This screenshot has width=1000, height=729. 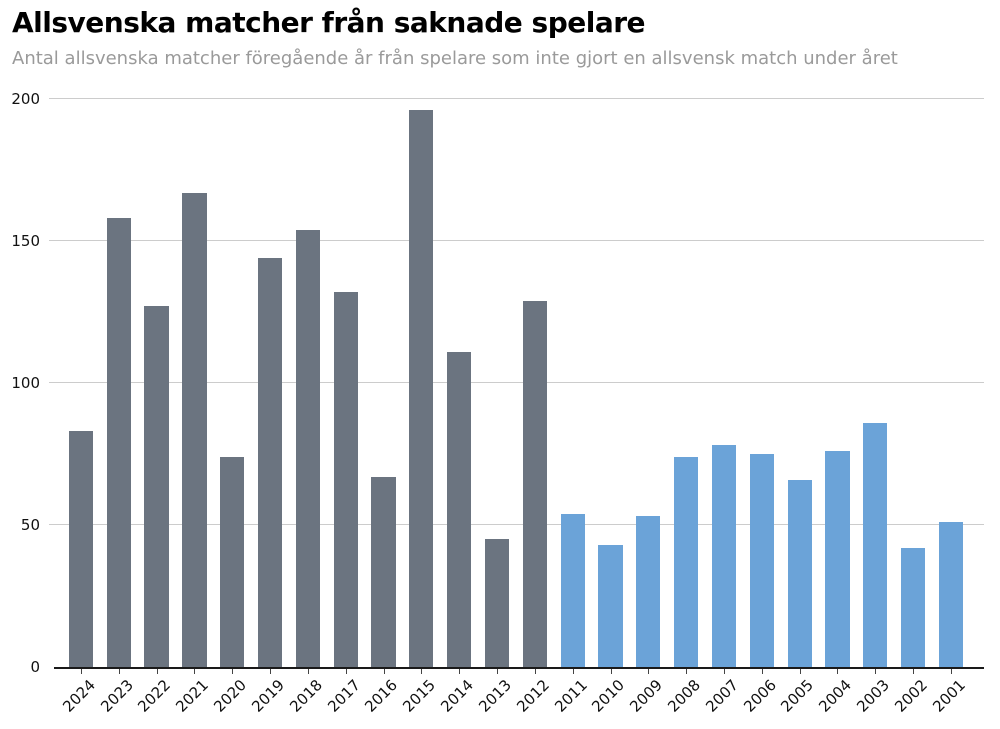 What do you see at coordinates (381, 696) in the screenshot?
I see `x-tick-label-2016: 2016` at bounding box center [381, 696].